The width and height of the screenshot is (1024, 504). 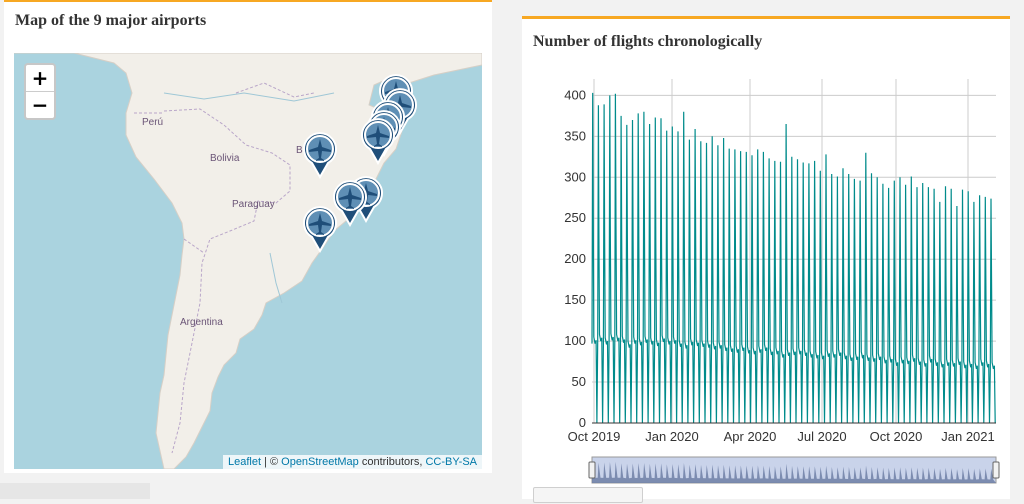 What do you see at coordinates (253, 204) in the screenshot?
I see `label-paraguay: Paraguay` at bounding box center [253, 204].